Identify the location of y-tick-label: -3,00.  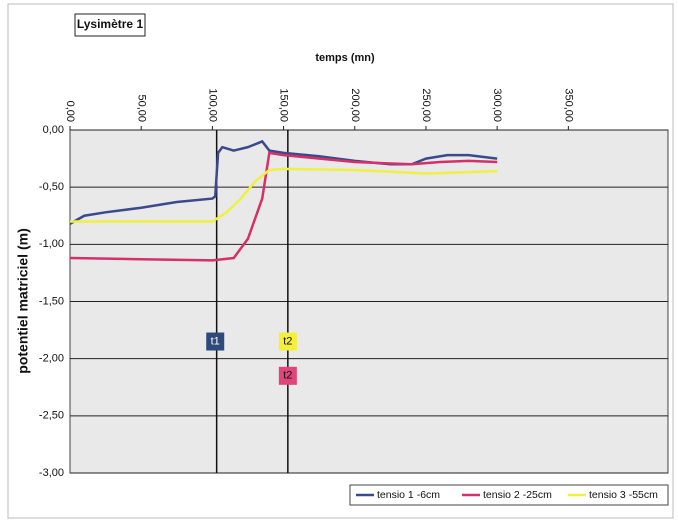
(51, 473).